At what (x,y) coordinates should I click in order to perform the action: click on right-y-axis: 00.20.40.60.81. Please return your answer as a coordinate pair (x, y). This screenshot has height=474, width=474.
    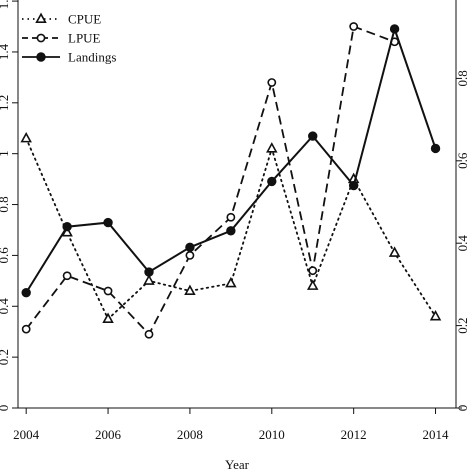
    Looking at the image, I should click on (462, 241).